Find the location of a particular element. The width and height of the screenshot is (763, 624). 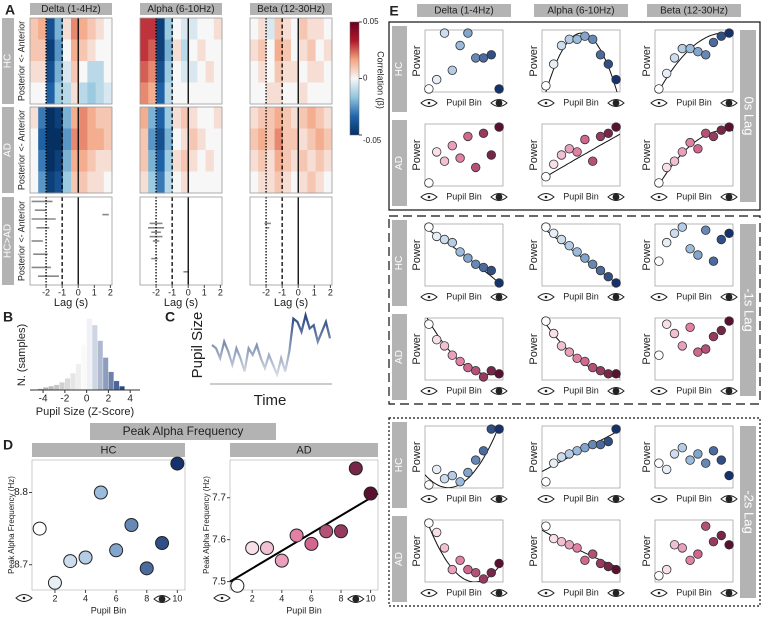

colorbar is located at coordinates (354, 78).